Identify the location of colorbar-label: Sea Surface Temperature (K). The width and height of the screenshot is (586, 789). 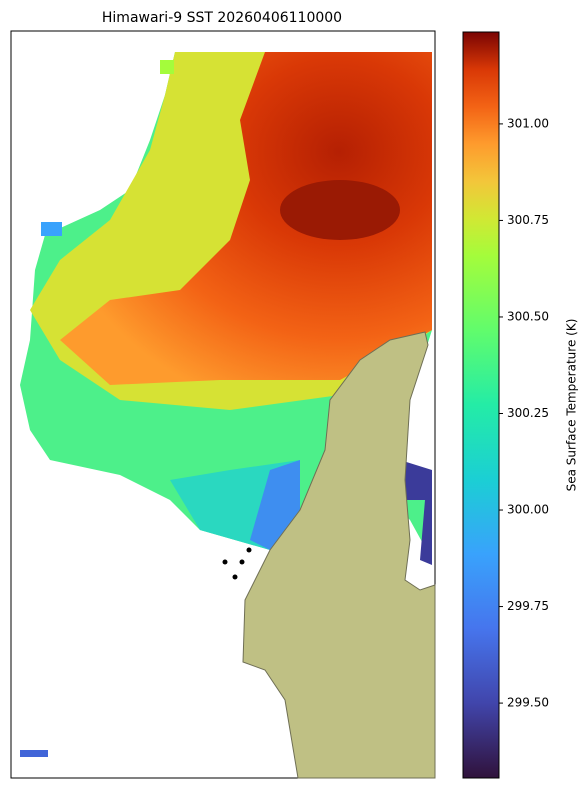
(572, 405).